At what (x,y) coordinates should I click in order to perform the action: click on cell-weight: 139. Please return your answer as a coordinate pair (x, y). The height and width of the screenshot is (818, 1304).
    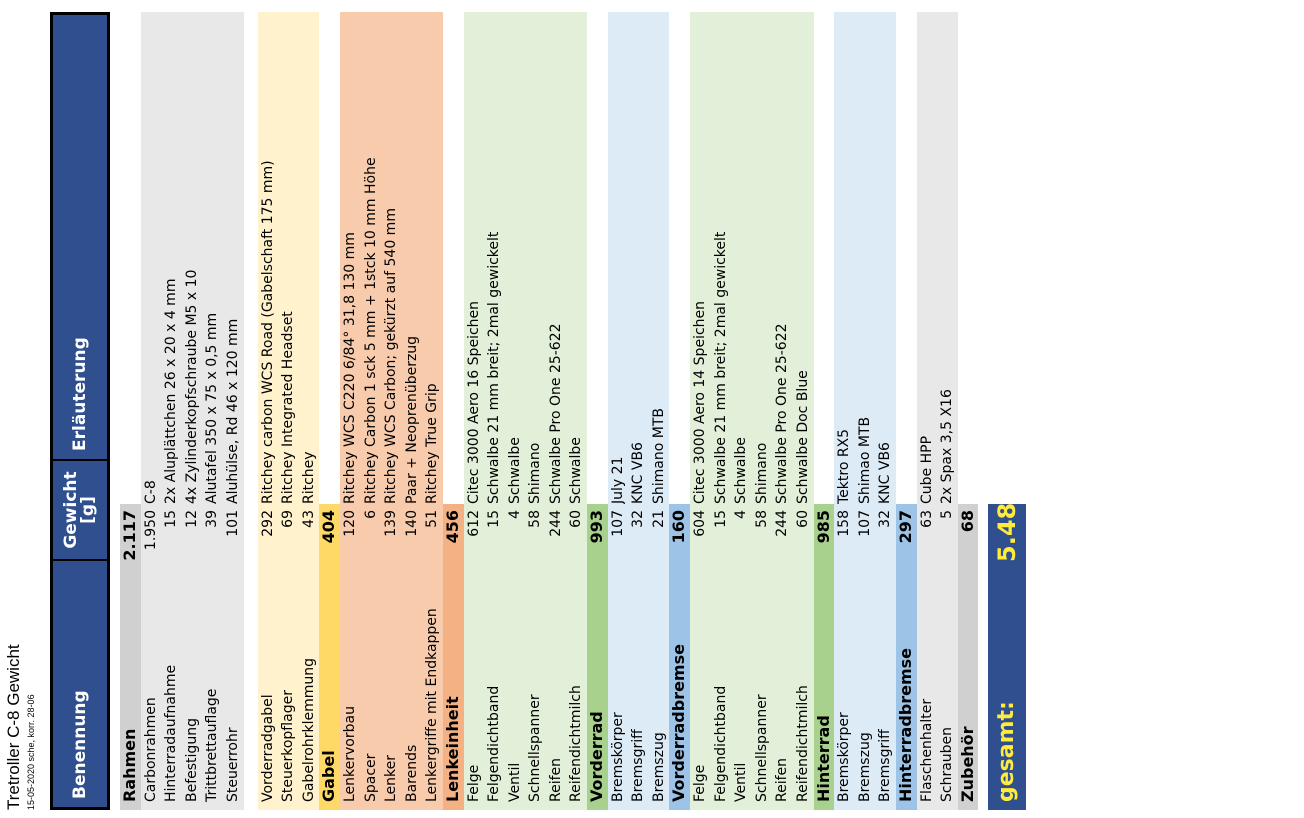
    Looking at the image, I should click on (391, 523).